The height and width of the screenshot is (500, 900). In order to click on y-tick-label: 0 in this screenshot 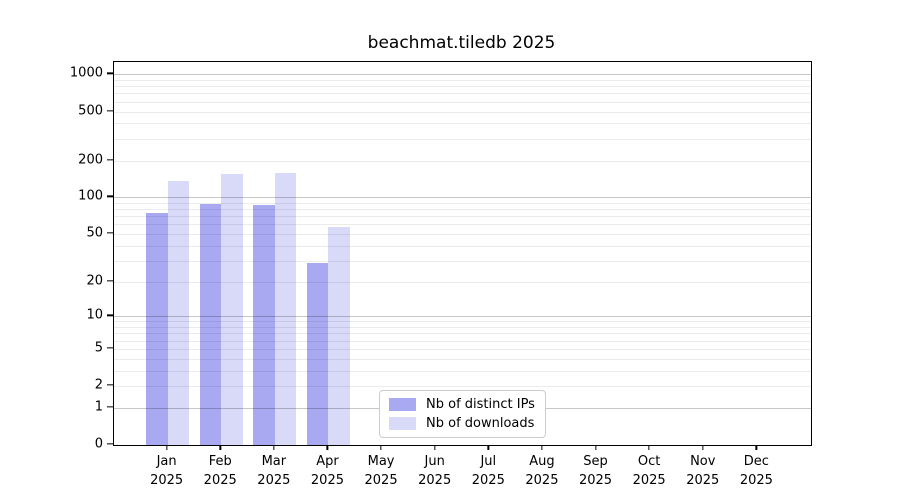, I will do `click(98, 444)`.